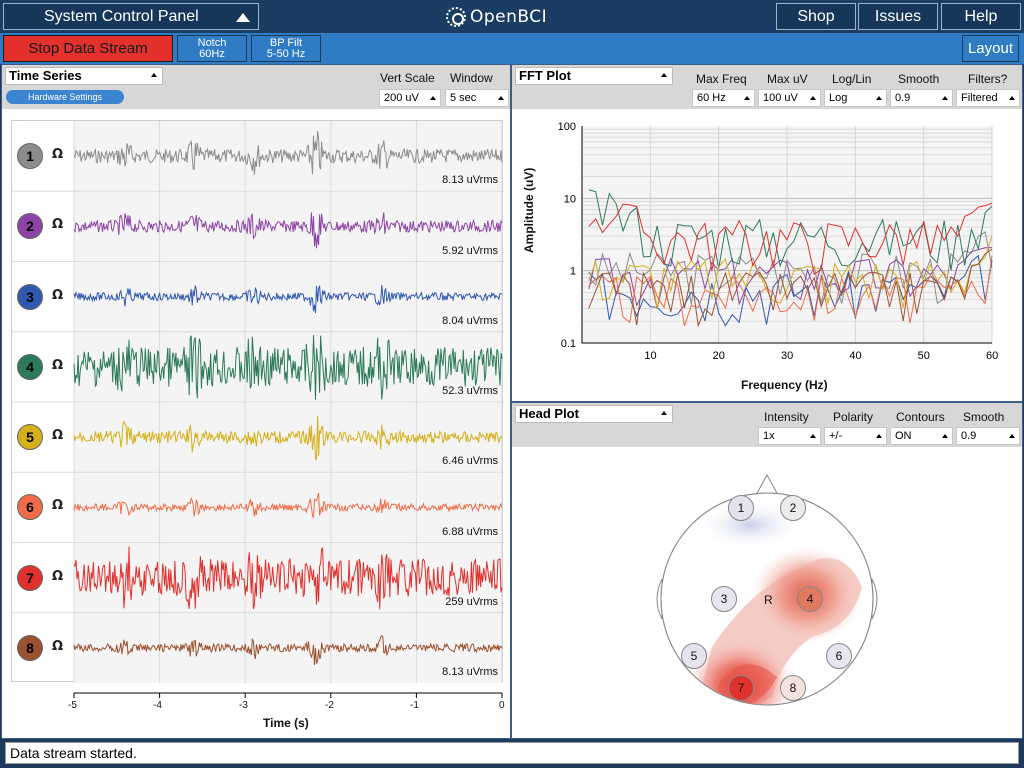  I want to click on fft-x-tick: 60, so click(992, 356).